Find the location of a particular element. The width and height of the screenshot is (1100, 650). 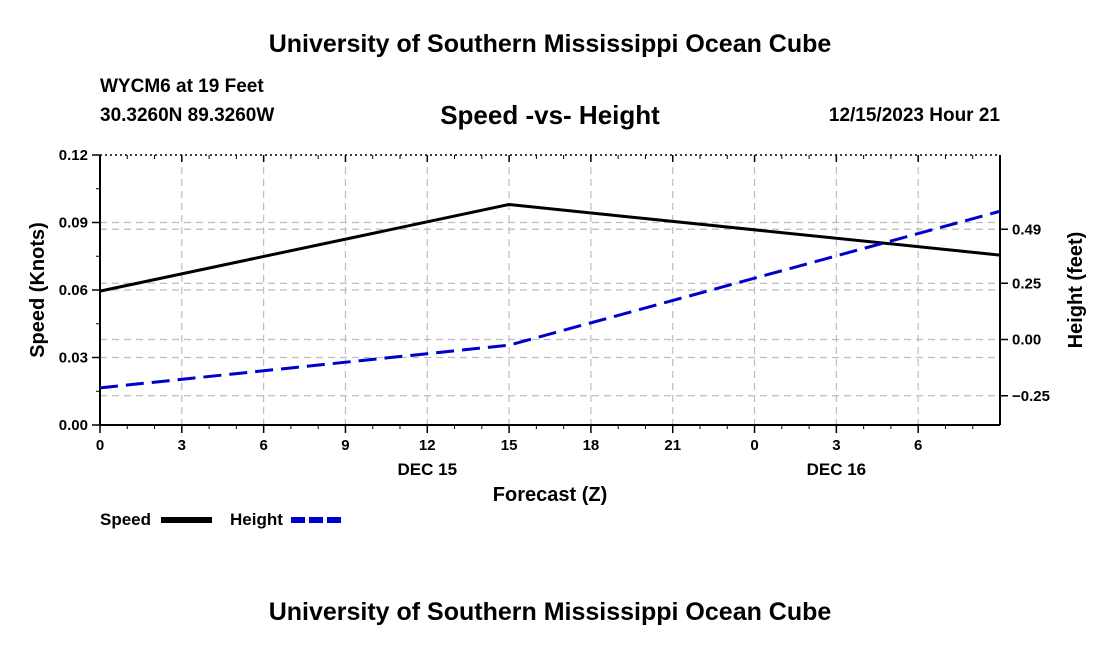

coordinates-label: 30.3260N 89.3260W is located at coordinates (187, 115).